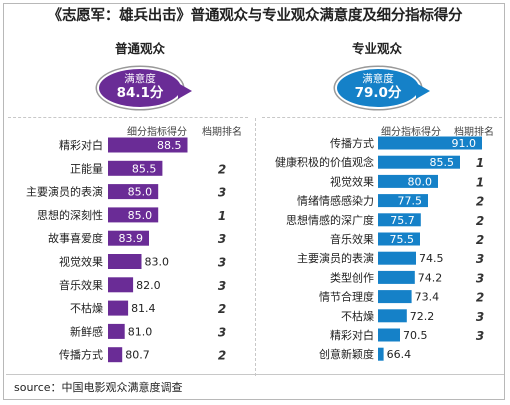 Image resolution: width=510 pixels, height=405 pixels. I want to click on professional-value-label: 91.0, so click(464, 143).